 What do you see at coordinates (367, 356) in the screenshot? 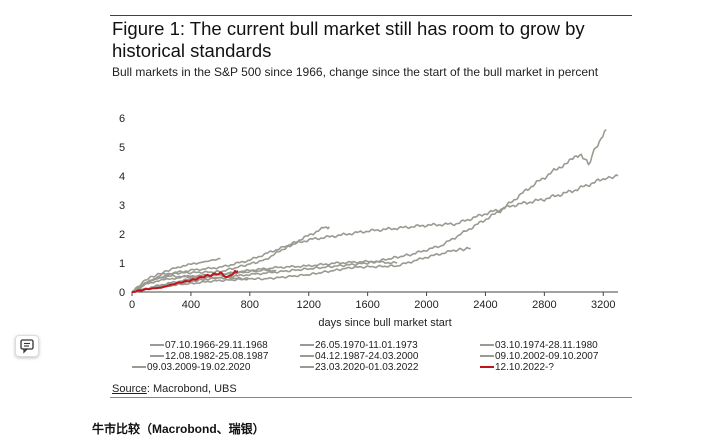
I see `legend-label: 04.12.1987-24.03.2000` at bounding box center [367, 356].